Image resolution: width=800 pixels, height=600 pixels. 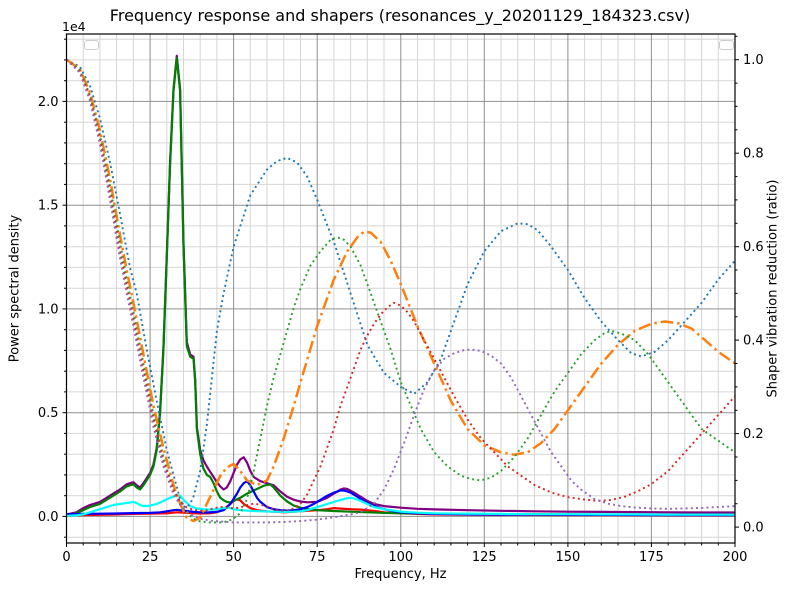 What do you see at coordinates (753, 341) in the screenshot?
I see `y-right-tick-label: 0.4` at bounding box center [753, 341].